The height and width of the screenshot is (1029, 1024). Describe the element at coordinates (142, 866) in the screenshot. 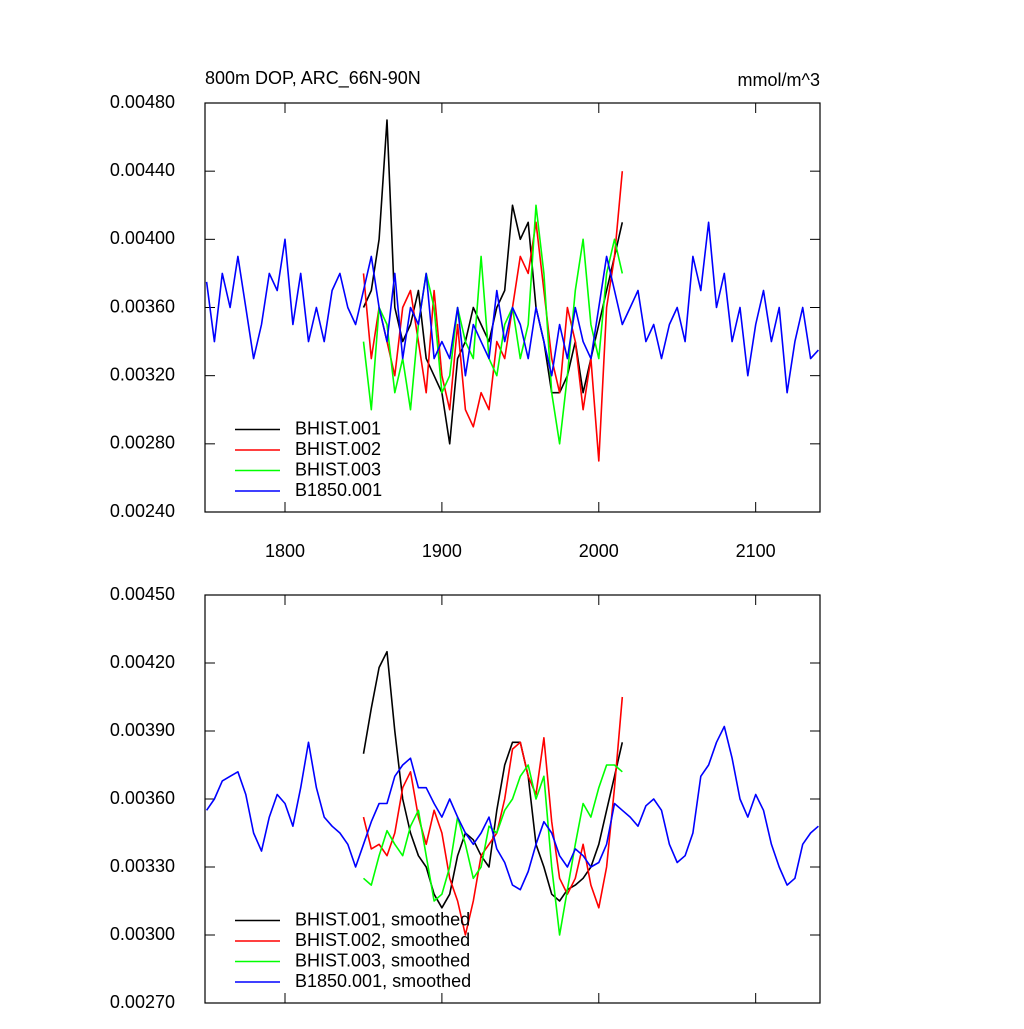

I see `y-tick-label: 0.00330` at that location.